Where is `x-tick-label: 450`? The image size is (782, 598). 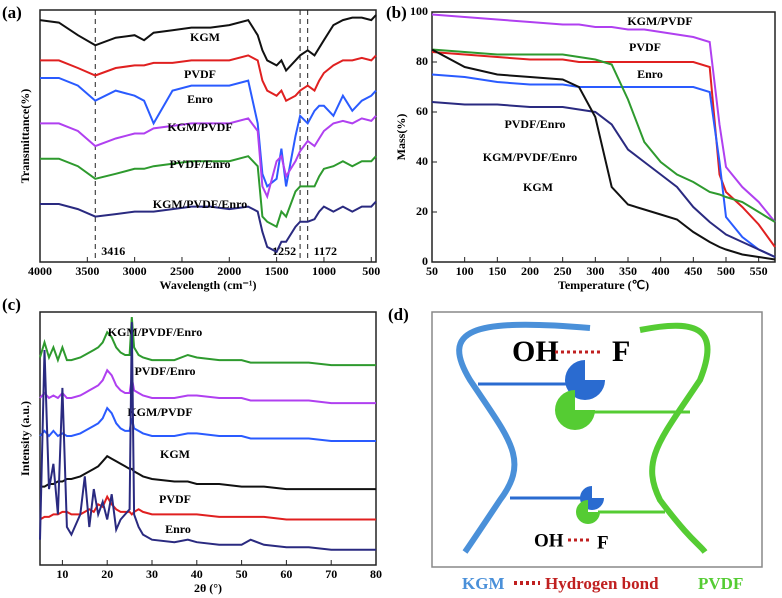 x-tick-label: 450 is located at coordinates (693, 271).